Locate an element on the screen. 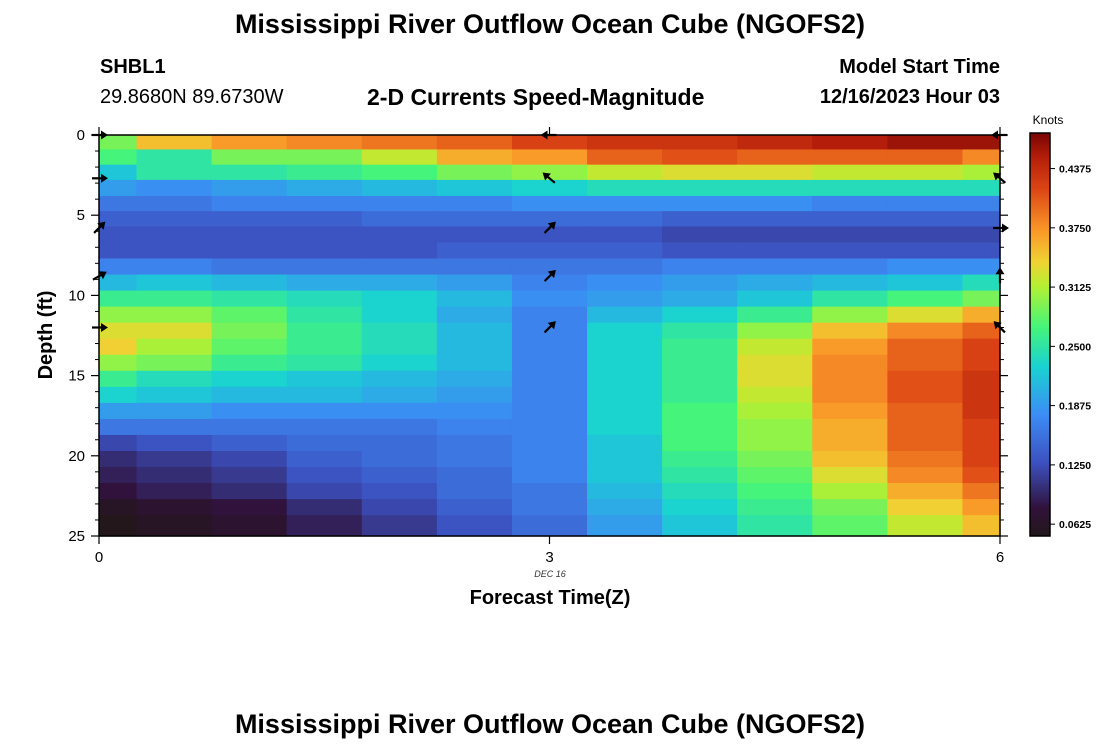 Image resolution: width=1100 pixels, height=750 pixels. colorbar-tick-label: 0.1250 is located at coordinates (1075, 466).